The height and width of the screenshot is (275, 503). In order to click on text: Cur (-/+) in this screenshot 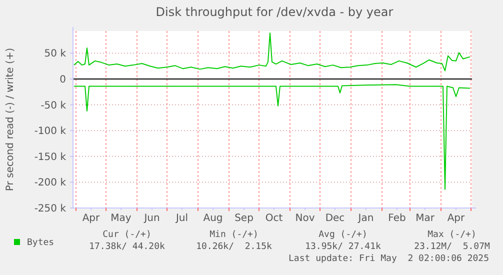, I will do `click(127, 235)`.